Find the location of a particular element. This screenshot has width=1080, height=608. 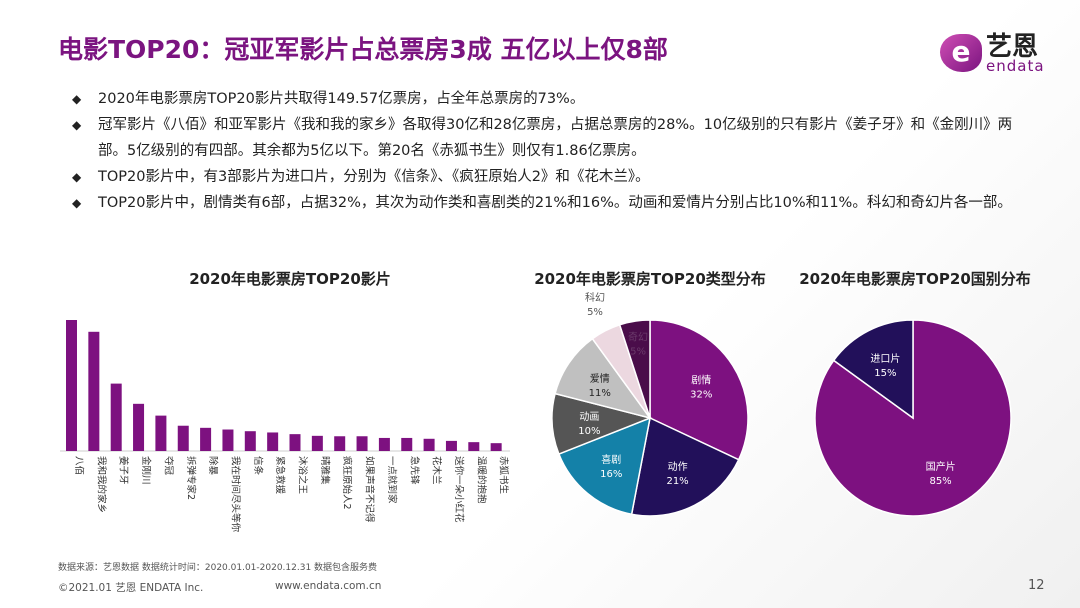

country-value: 85% is located at coordinates (940, 481).